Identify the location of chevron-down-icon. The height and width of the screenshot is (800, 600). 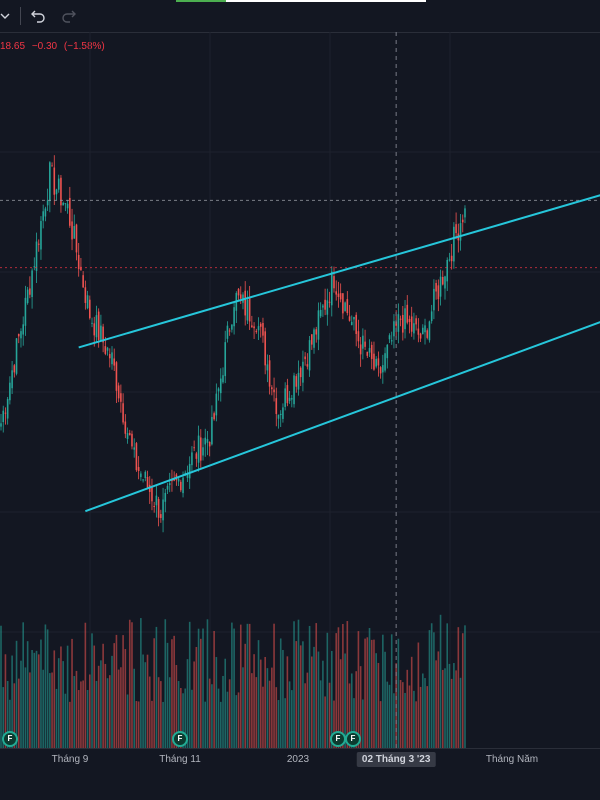
(5, 16).